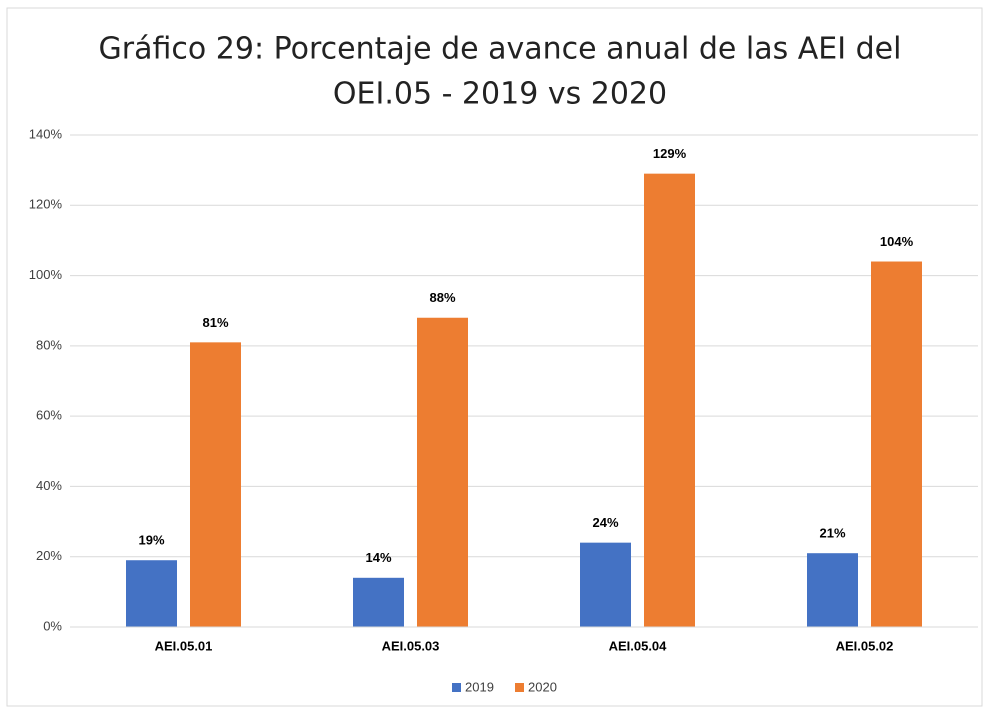 The image size is (983, 708). Describe the element at coordinates (605, 522) in the screenshot. I see `data-label: 24%` at that location.